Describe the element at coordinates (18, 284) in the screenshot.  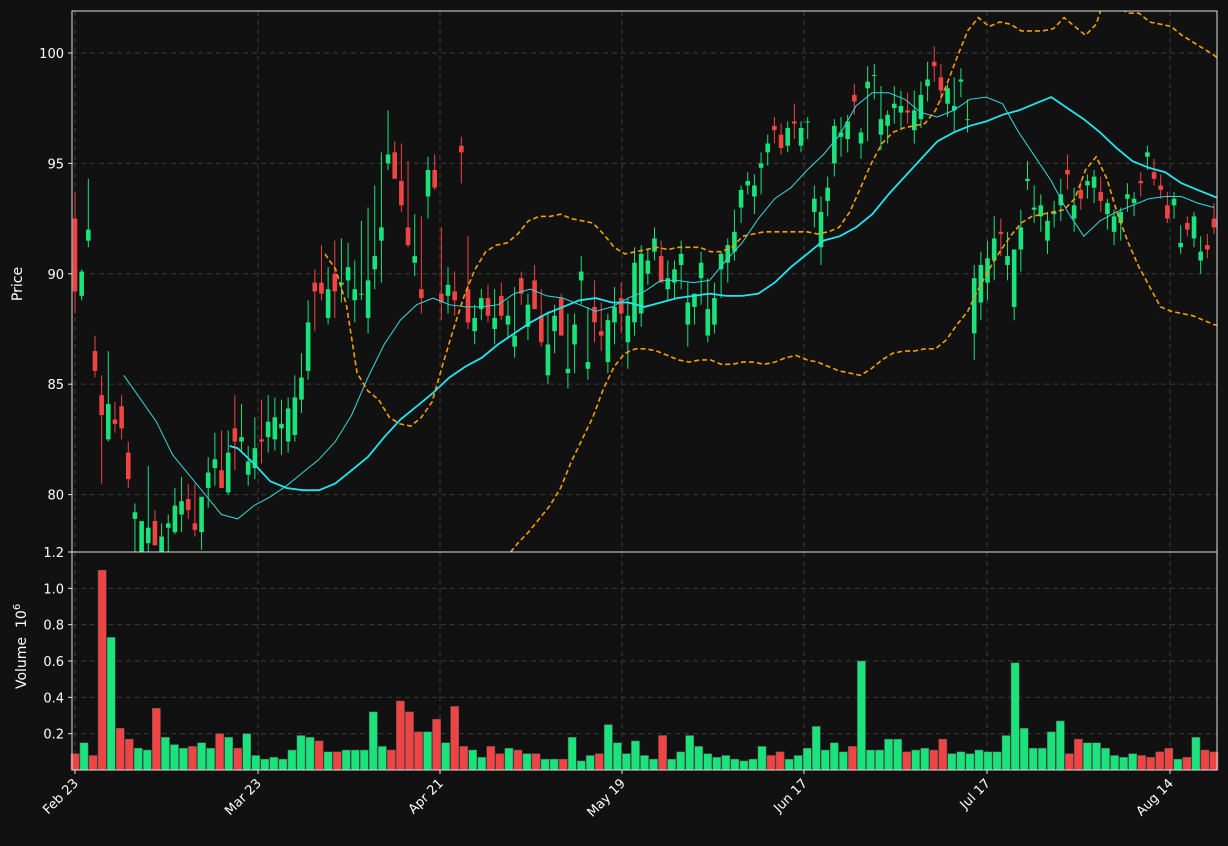
I see `price-axis-label: Price` at that location.